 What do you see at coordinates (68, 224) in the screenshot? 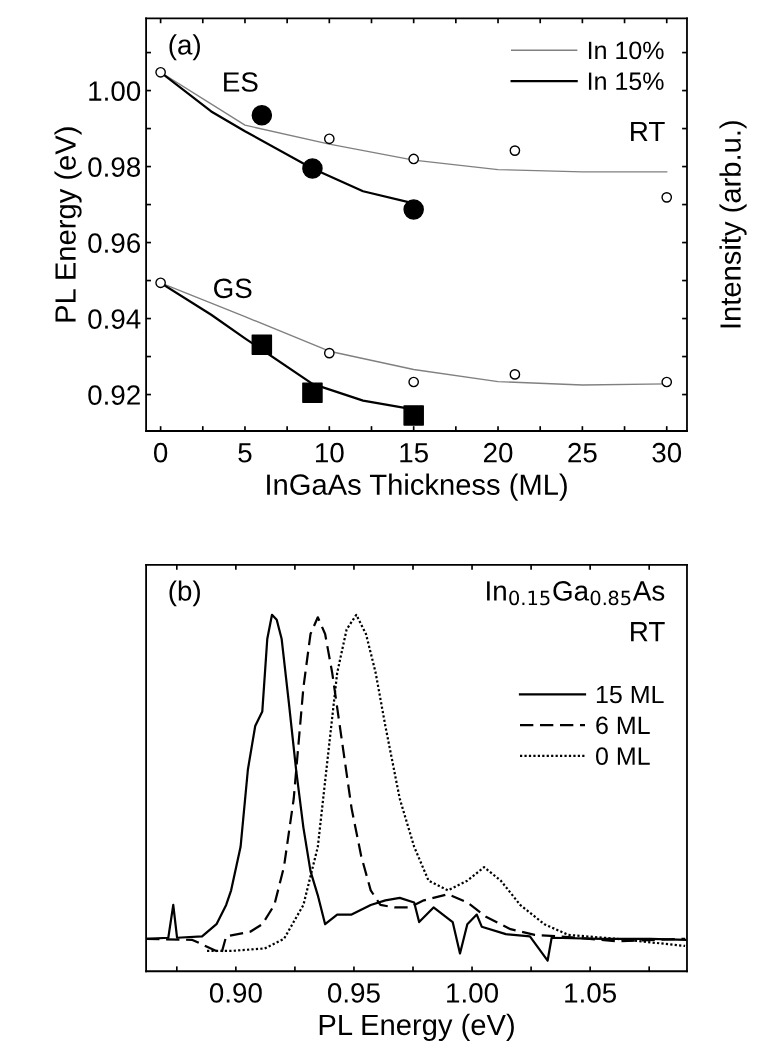
I see `y-axis-title: PL Energy (eV)` at bounding box center [68, 224].